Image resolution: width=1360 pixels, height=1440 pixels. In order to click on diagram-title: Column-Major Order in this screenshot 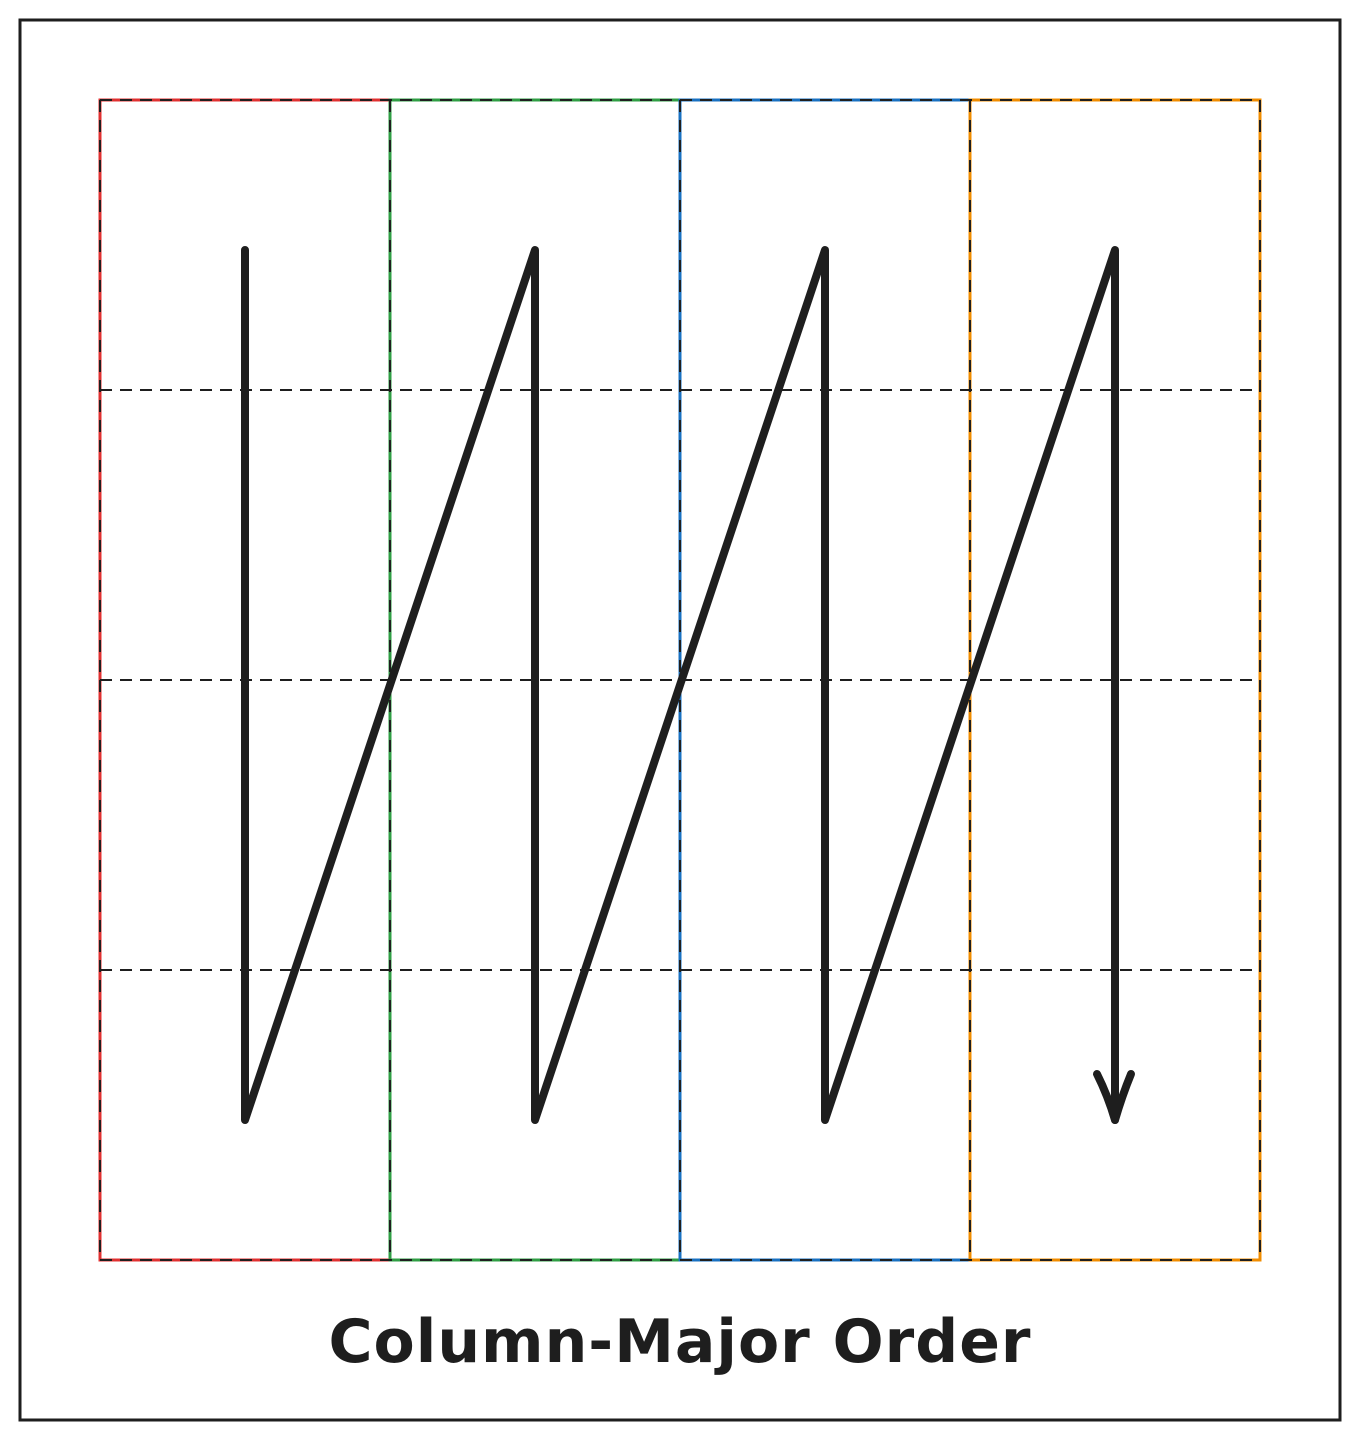, I will do `click(680, 1342)`.